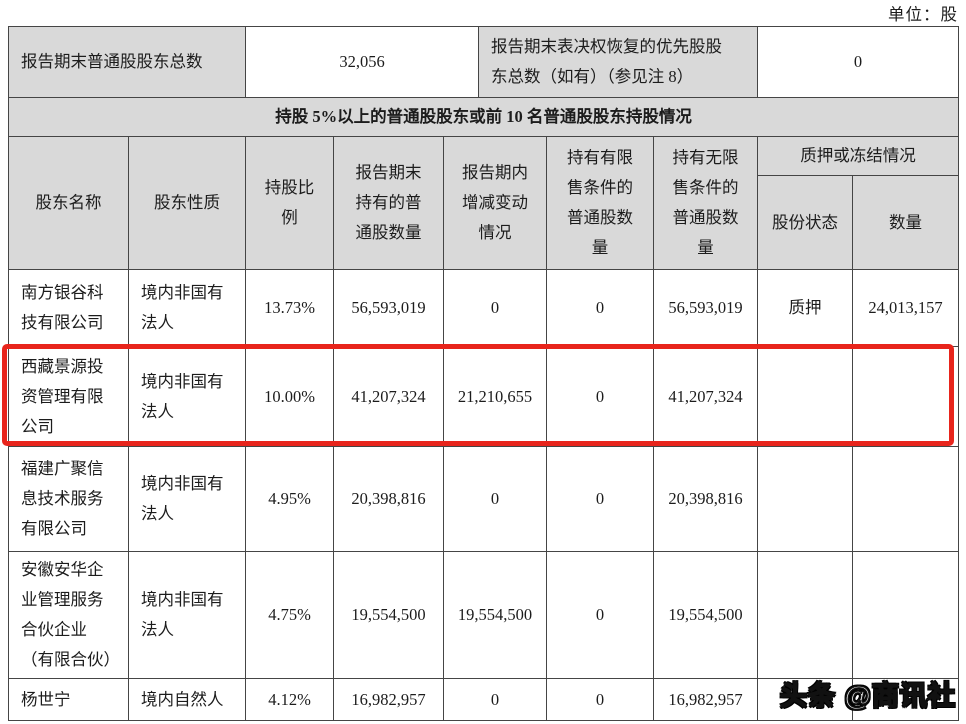 The width and height of the screenshot is (966, 724). I want to click on col-header-shares-held-end: 报告期末持有的普通股数量, so click(388, 203).